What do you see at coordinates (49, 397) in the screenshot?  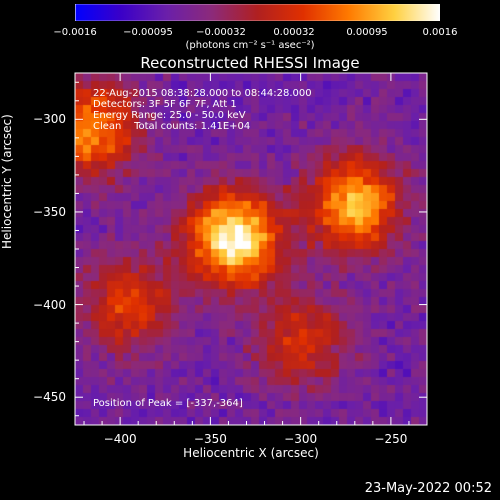 I see `y-tick-label: −450` at bounding box center [49, 397].